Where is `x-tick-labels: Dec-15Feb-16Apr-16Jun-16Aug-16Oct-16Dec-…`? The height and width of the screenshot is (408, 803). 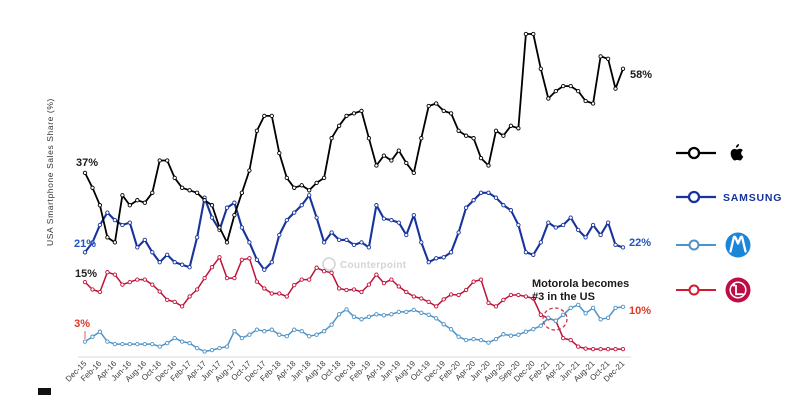 x-tick-labels: Dec-15Feb-16Apr-16Jun-16Aug-16Oct-16Dec-… is located at coordinates (345, 371).